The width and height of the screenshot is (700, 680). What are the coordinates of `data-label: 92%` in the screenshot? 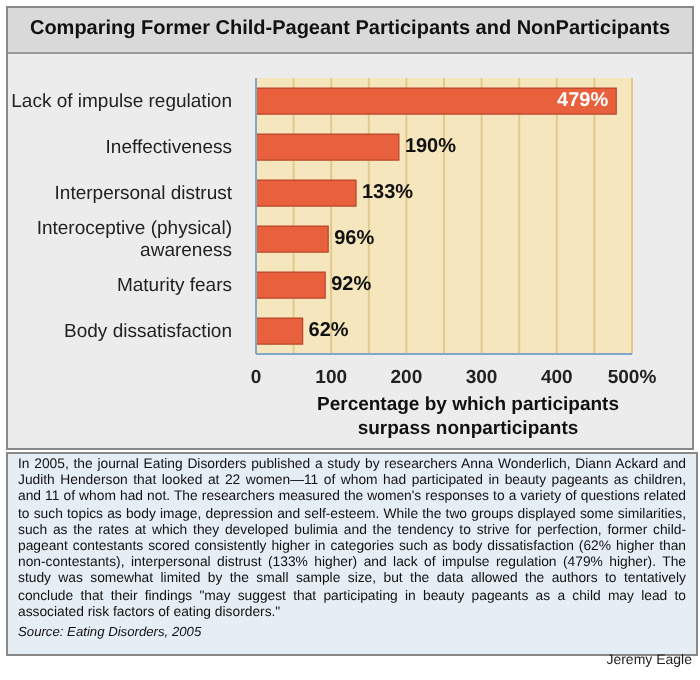 It's located at (351, 285).